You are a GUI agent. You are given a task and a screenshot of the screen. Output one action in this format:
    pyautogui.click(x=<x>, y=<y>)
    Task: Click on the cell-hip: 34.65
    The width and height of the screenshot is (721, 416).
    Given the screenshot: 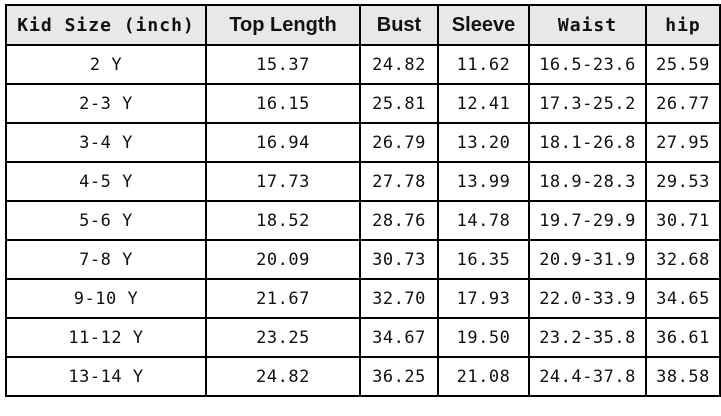 What is the action you would take?
    pyautogui.click(x=683, y=298)
    